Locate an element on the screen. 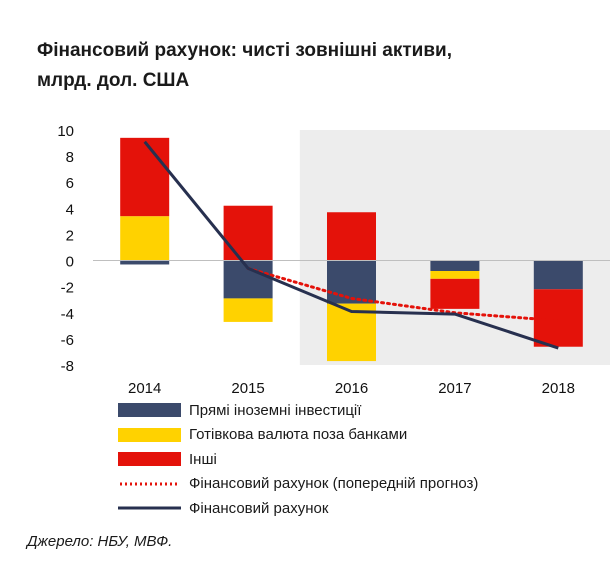 Image resolution: width=610 pixels, height=562 pixels. legend-label-other: Інші is located at coordinates (203, 459).